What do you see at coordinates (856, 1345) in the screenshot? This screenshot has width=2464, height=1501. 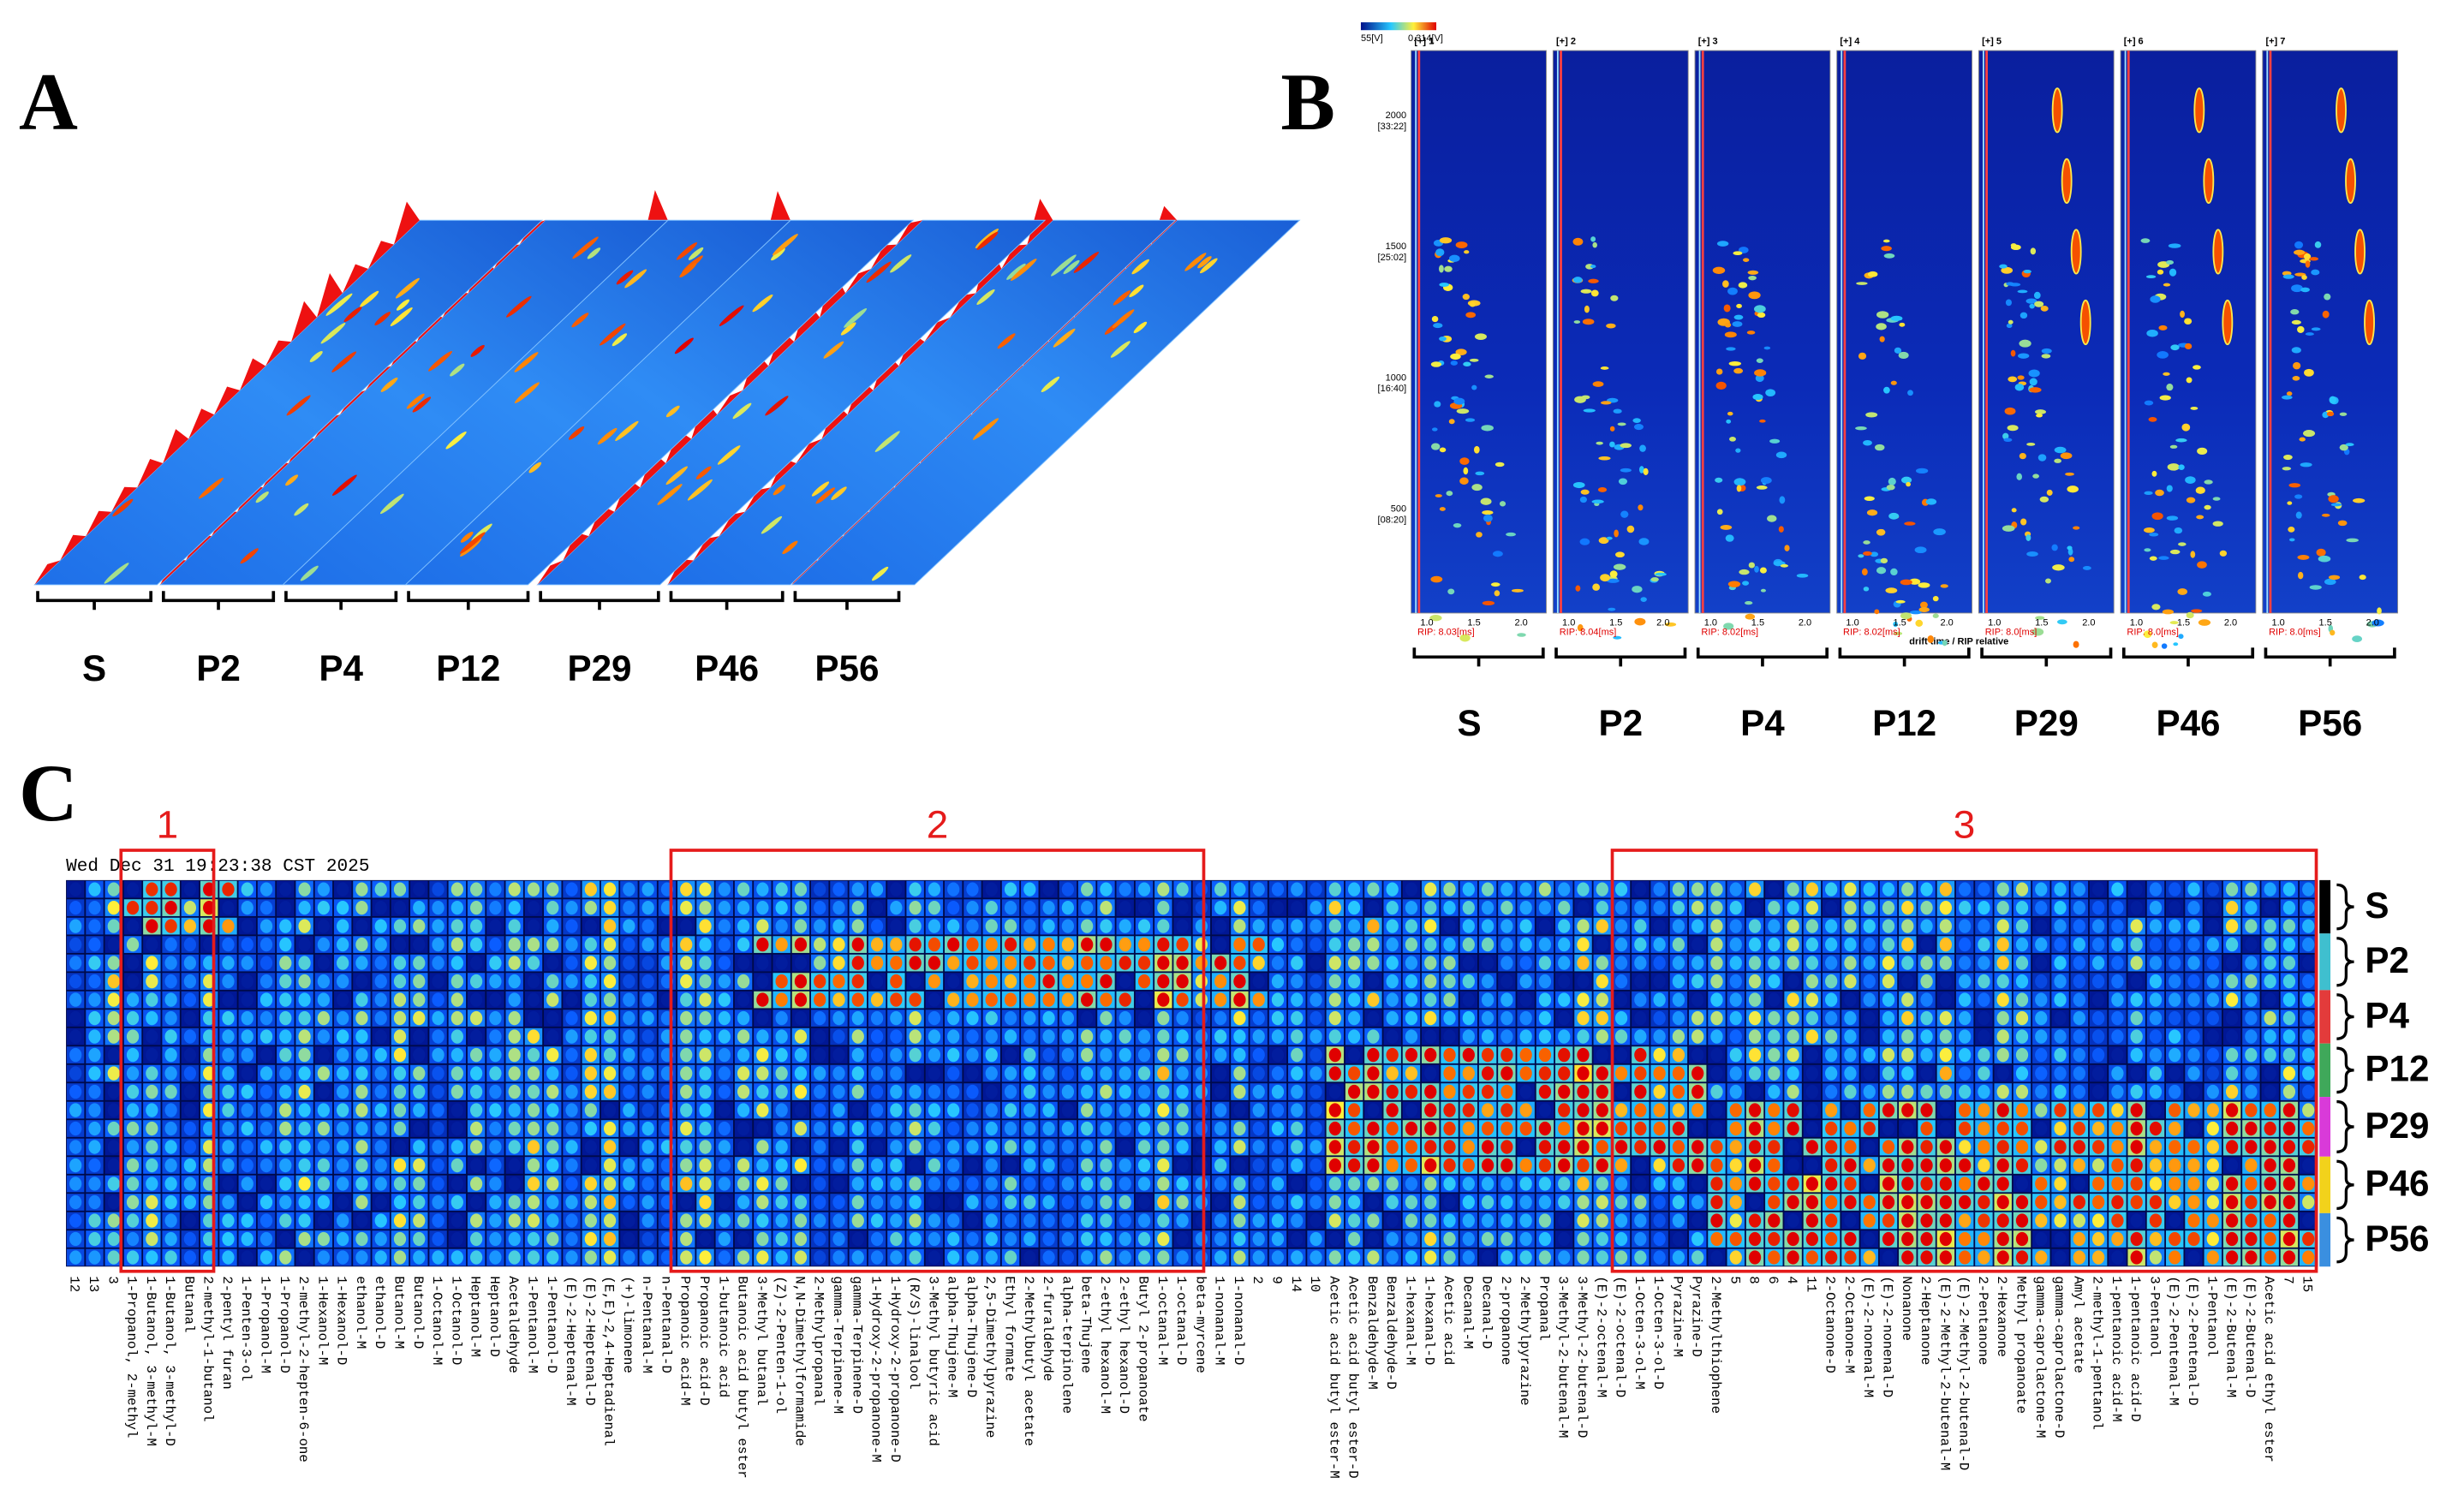 I see `compound-label: gamma-Terpinene-D` at bounding box center [856, 1345].